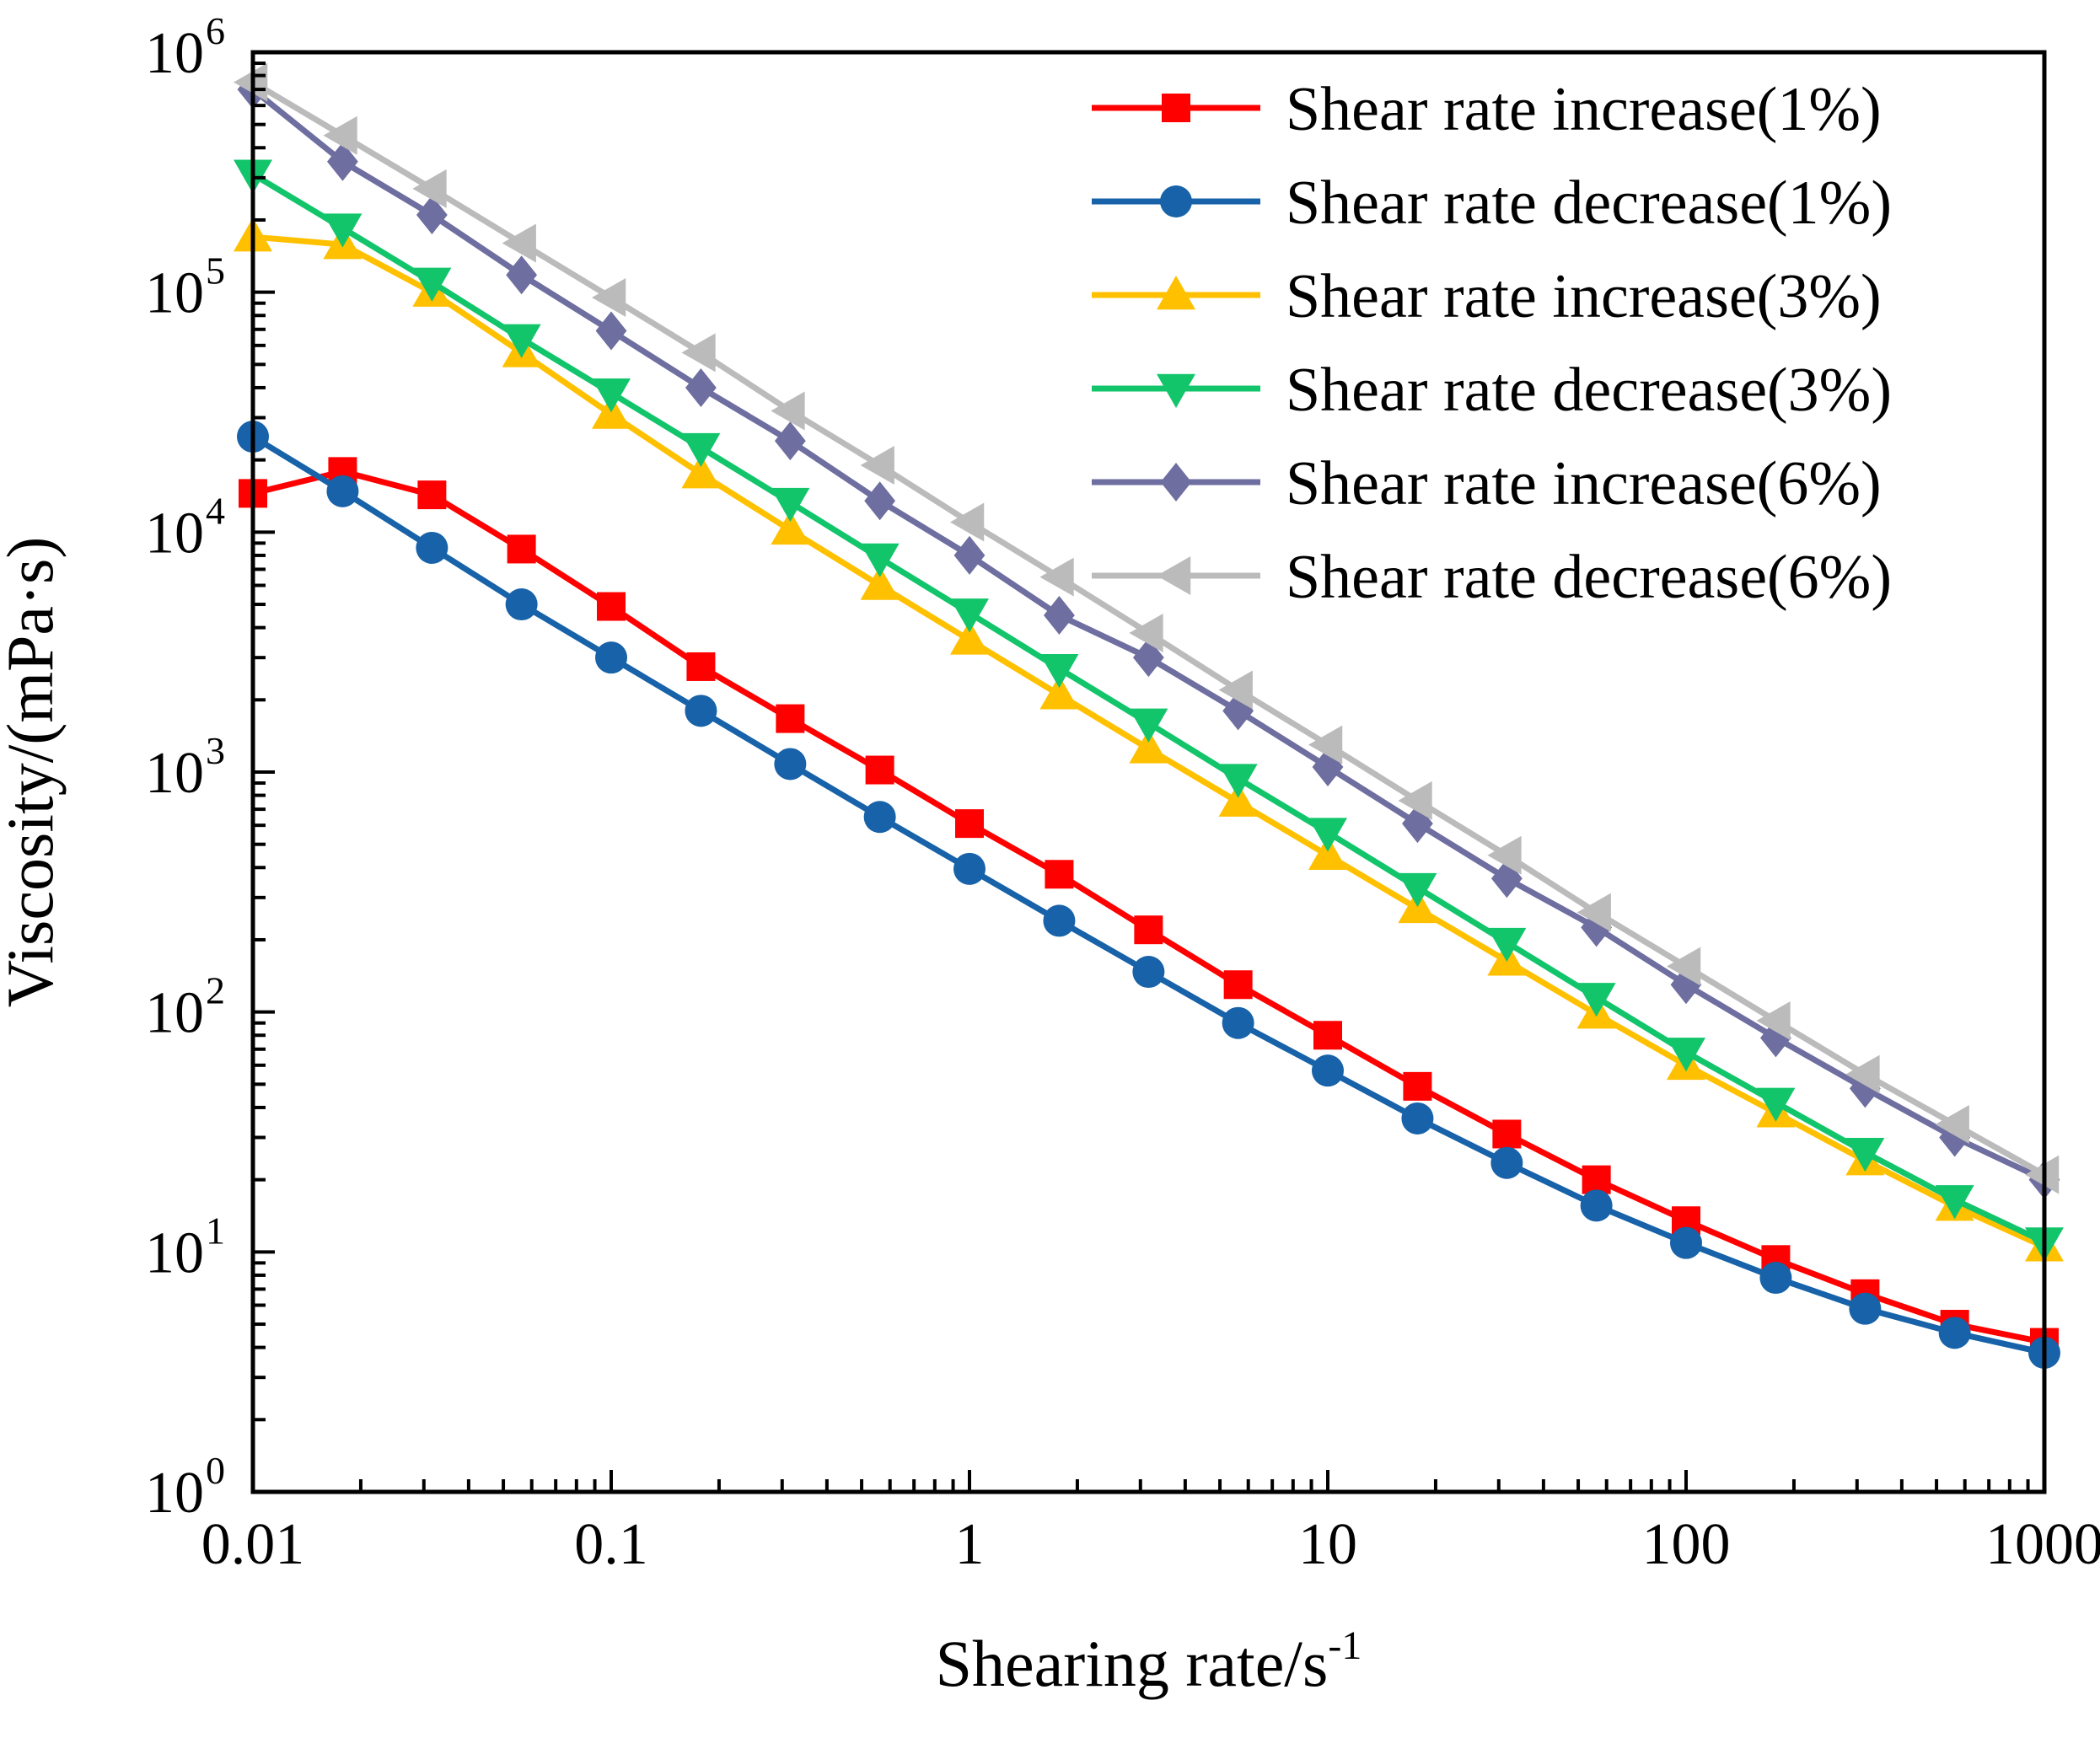  I want to click on x-axis-title: Shearing rate/s-1, so click(1149, 1662).